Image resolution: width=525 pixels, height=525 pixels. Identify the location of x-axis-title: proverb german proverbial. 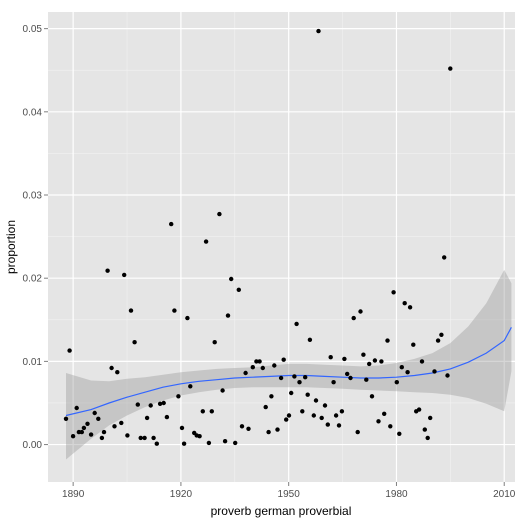
(281, 511).